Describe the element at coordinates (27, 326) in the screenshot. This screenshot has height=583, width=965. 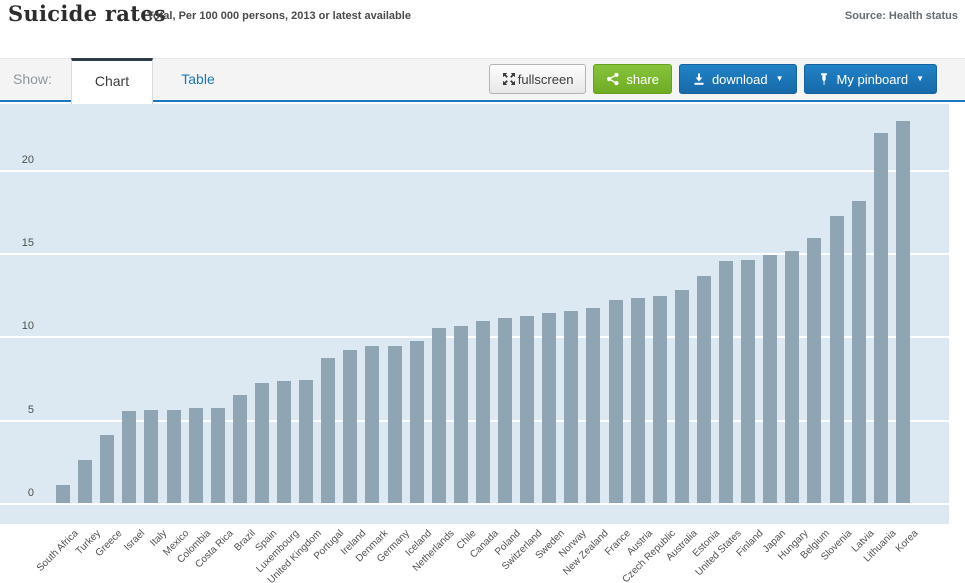
I see `y-axis-tick-10: 10` at that location.